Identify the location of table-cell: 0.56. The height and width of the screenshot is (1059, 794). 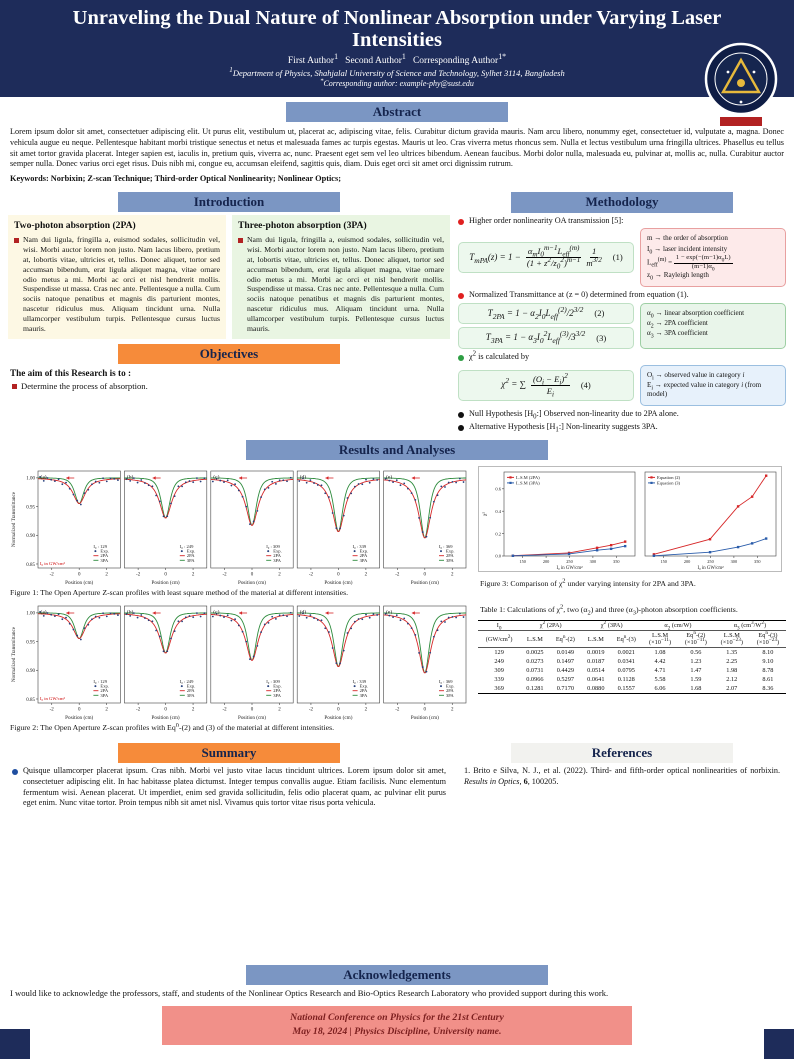
(696, 653).